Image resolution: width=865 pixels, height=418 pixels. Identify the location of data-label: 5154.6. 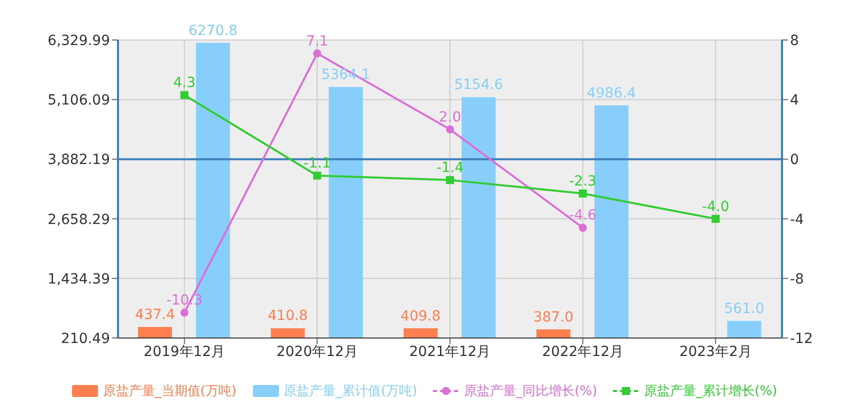
(479, 85).